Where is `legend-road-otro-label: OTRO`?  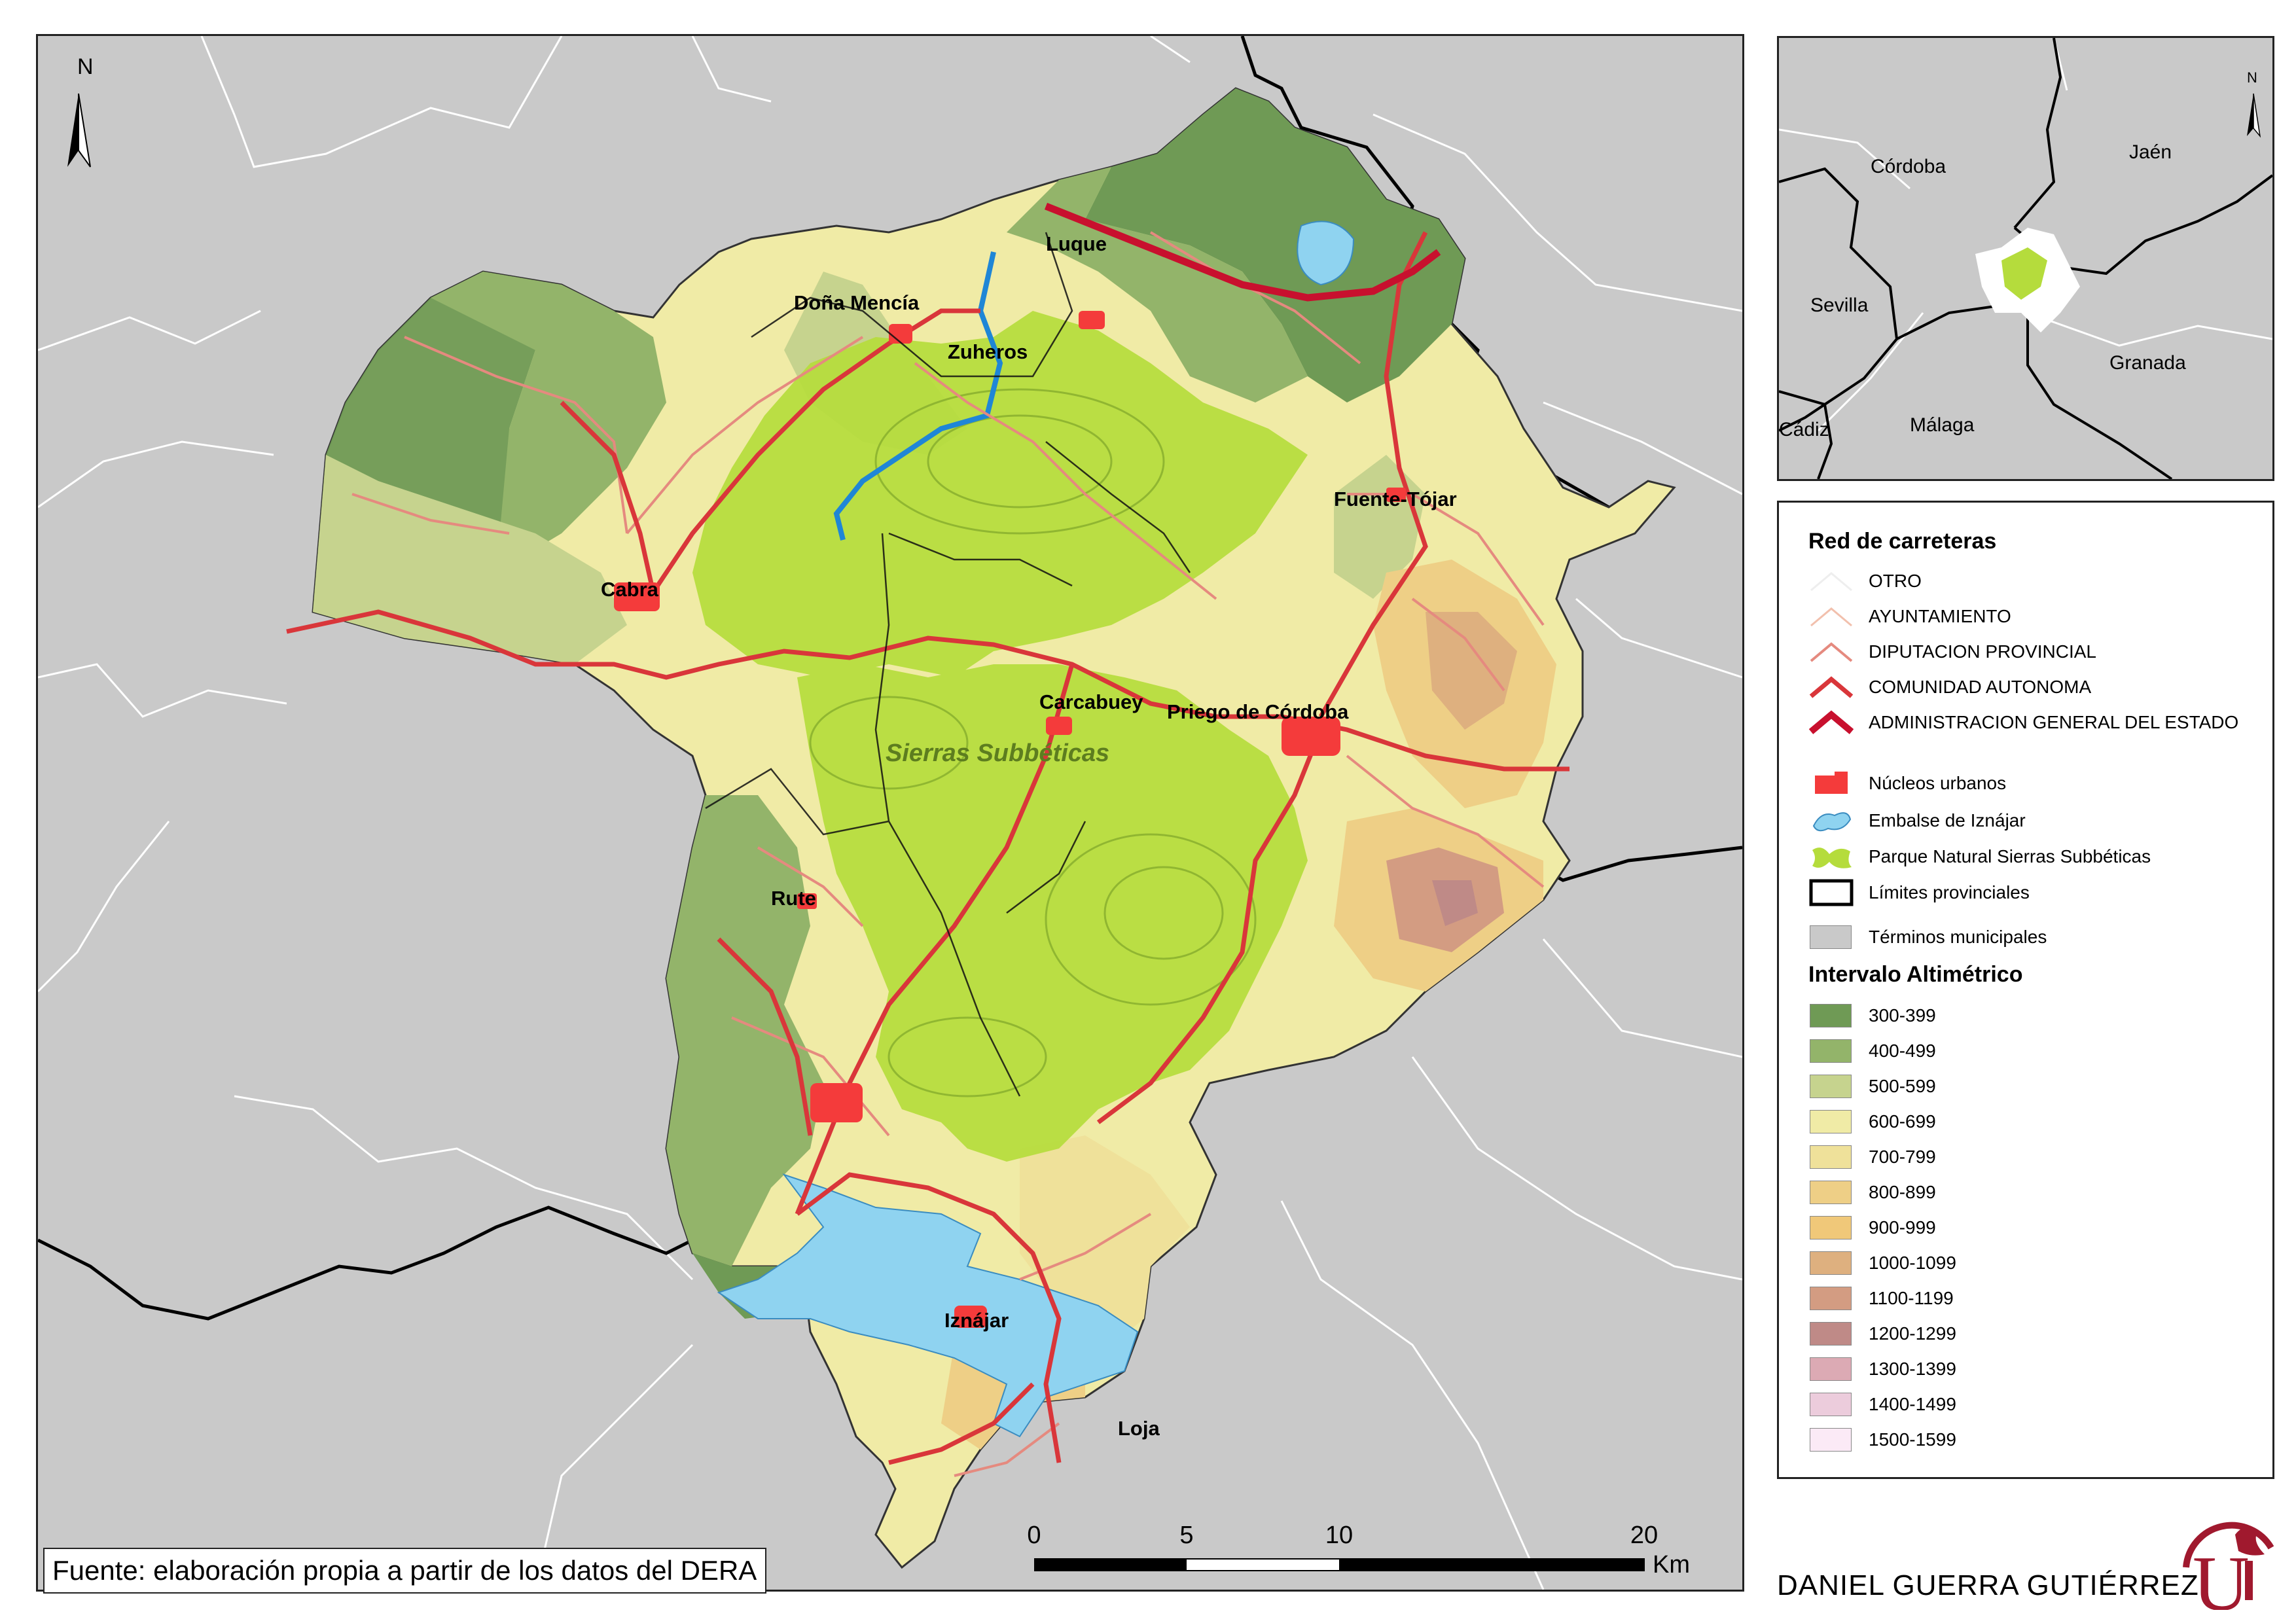
legend-road-otro-label: OTRO is located at coordinates (1895, 581).